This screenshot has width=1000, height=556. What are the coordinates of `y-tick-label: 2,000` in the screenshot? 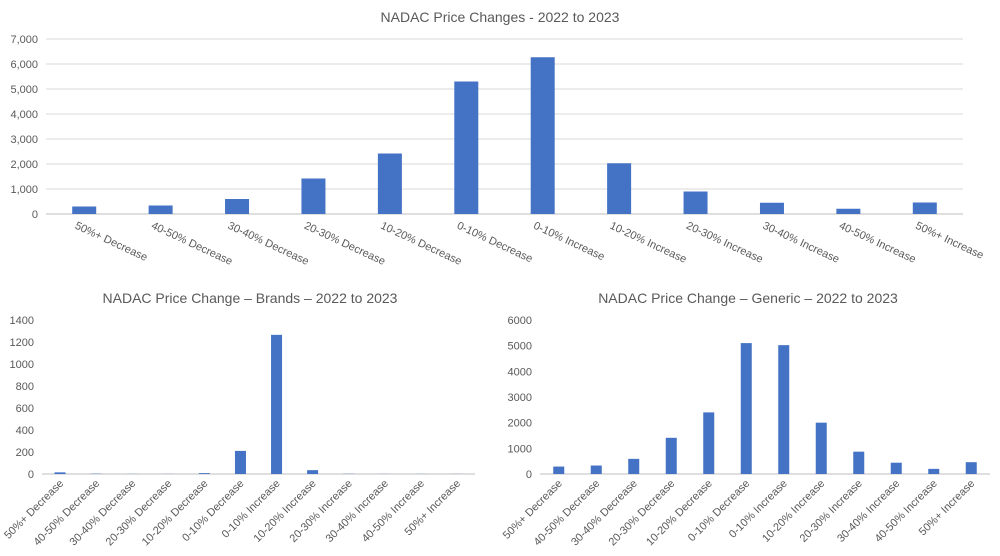 It's located at (24, 165).